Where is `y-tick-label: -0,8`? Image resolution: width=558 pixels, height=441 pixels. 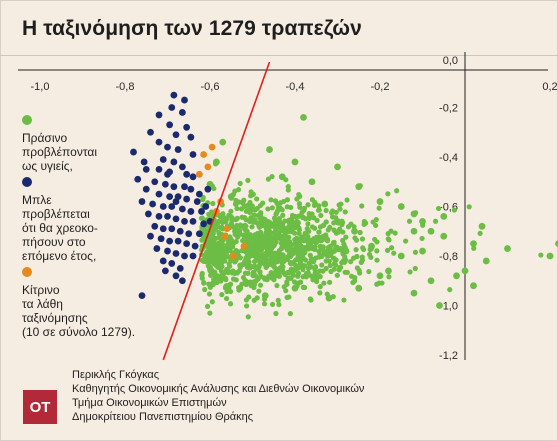 y-tick-label: -0,8 is located at coordinates (448, 257).